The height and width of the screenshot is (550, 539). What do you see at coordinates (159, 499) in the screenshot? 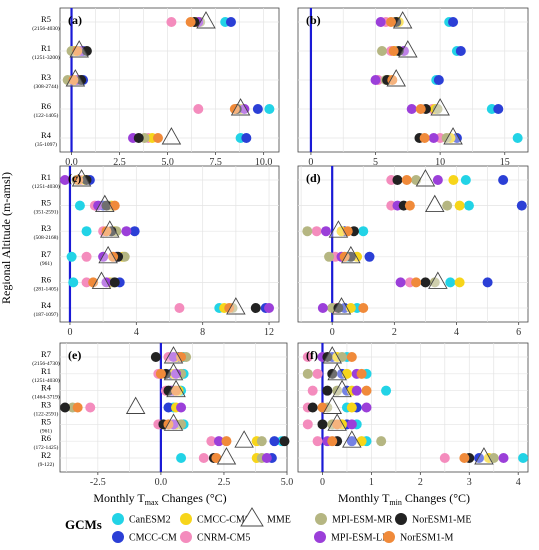
I see `x-axis-label-tmax: Monthly Tmax Changes (°C)` at bounding box center [159, 499].